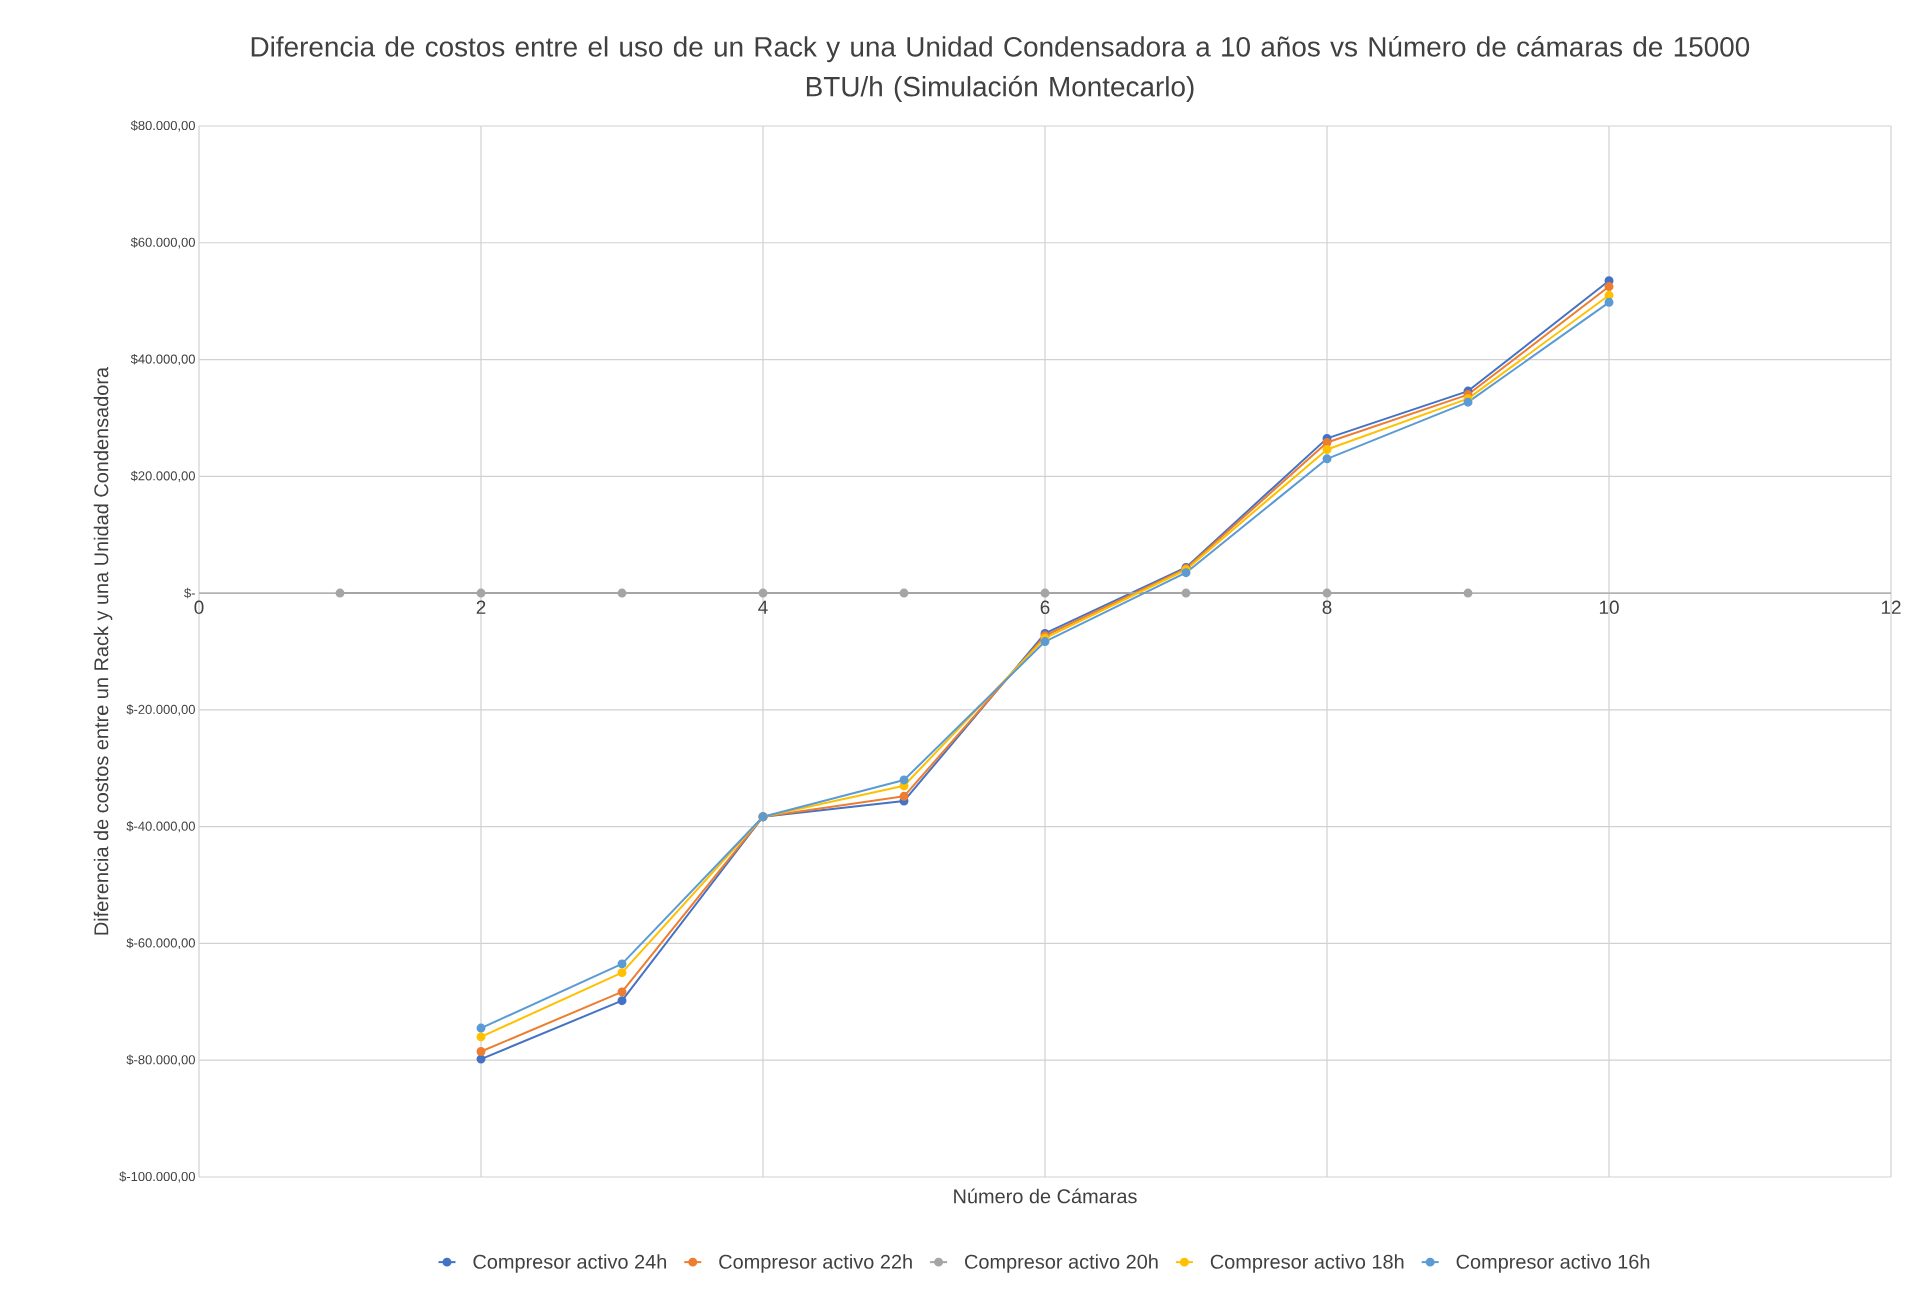  What do you see at coordinates (481, 607) in the screenshot?
I see `x-tick-label: 2` at bounding box center [481, 607].